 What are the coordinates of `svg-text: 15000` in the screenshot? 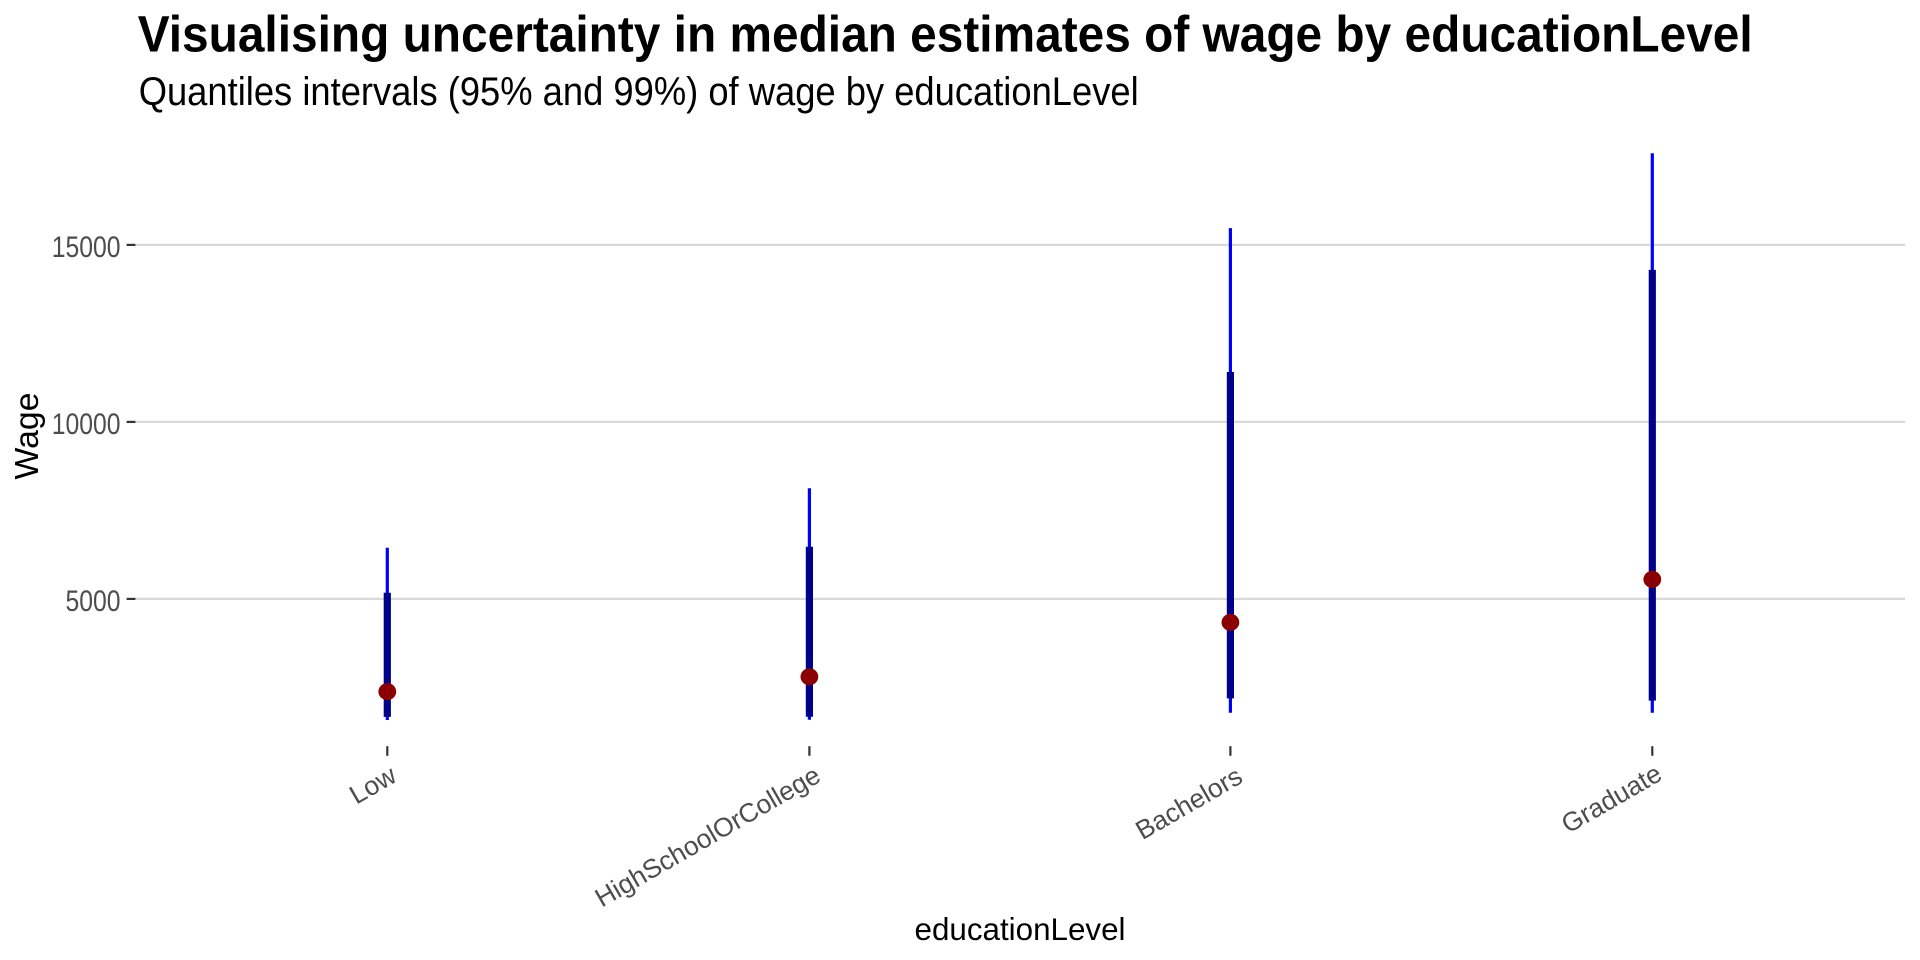 It's located at (86, 247).